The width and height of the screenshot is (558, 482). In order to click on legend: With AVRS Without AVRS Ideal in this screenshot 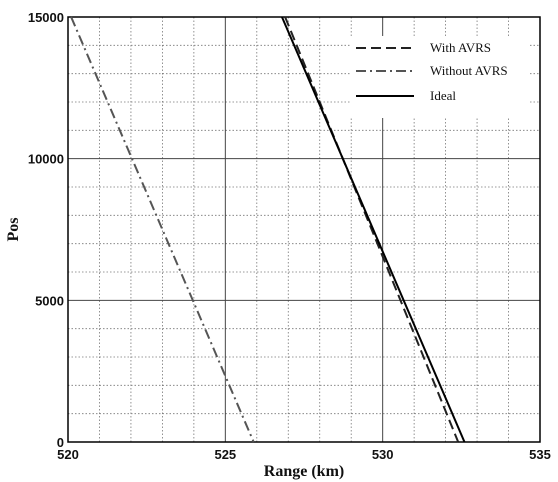, I will do `click(439, 77)`.